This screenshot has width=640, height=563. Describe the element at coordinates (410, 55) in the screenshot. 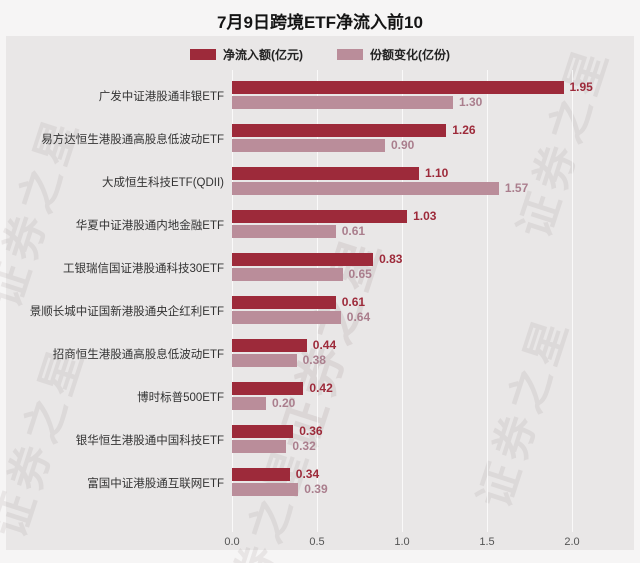

I see `legend-label: 份额变化(亿份)` at that location.